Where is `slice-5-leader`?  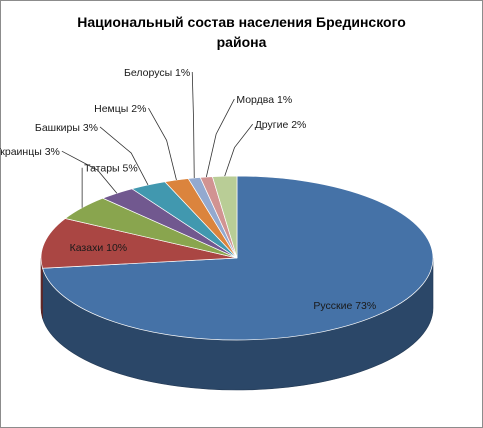 slice-5-leader is located at coordinates (124, 156).